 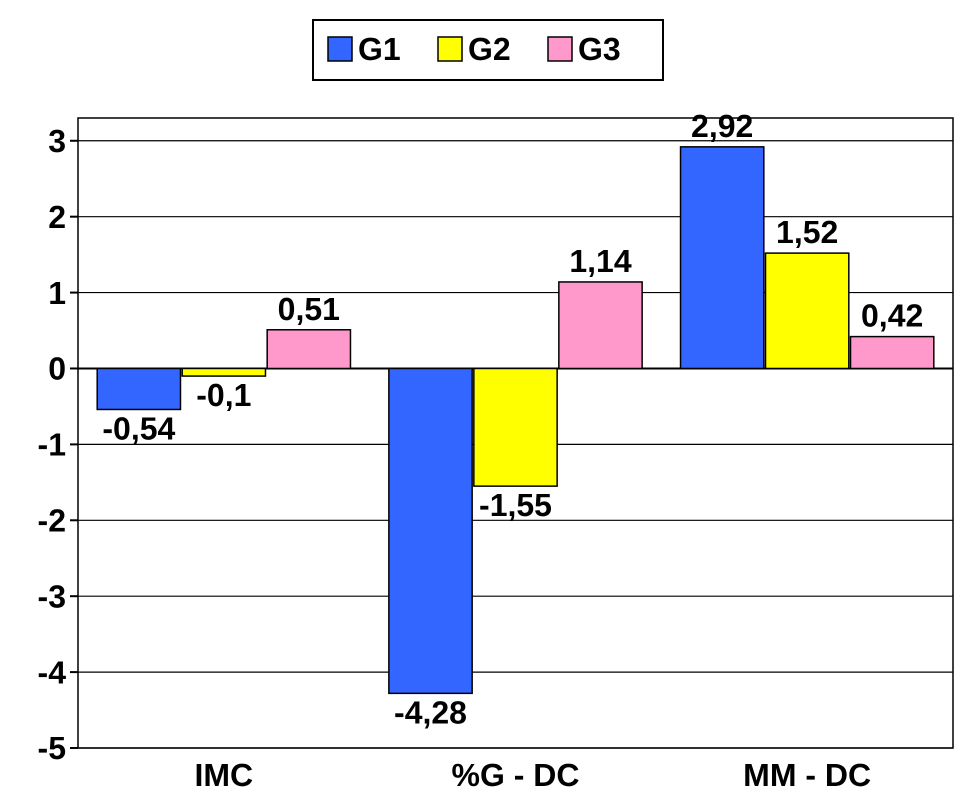 I want to click on y-tick-label: -4, so click(x=52, y=672).